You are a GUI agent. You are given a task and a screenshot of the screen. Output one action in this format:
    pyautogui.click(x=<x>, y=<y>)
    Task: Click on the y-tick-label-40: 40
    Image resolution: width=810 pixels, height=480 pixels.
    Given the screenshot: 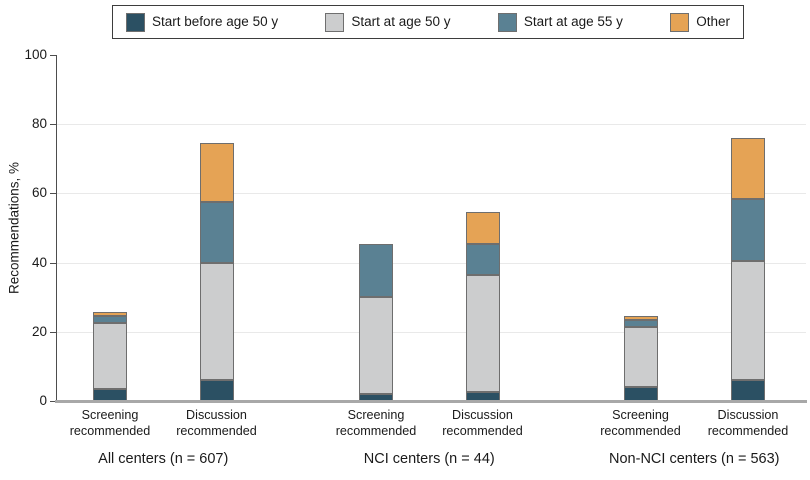 What is the action you would take?
    pyautogui.click(x=39, y=262)
    